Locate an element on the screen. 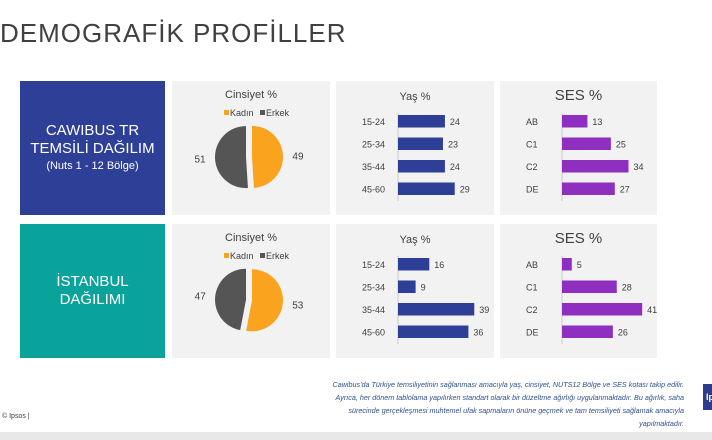 This screenshot has height=440, width=712. page-title: DEMOGRAFİK PROFİLLER is located at coordinates (173, 33).